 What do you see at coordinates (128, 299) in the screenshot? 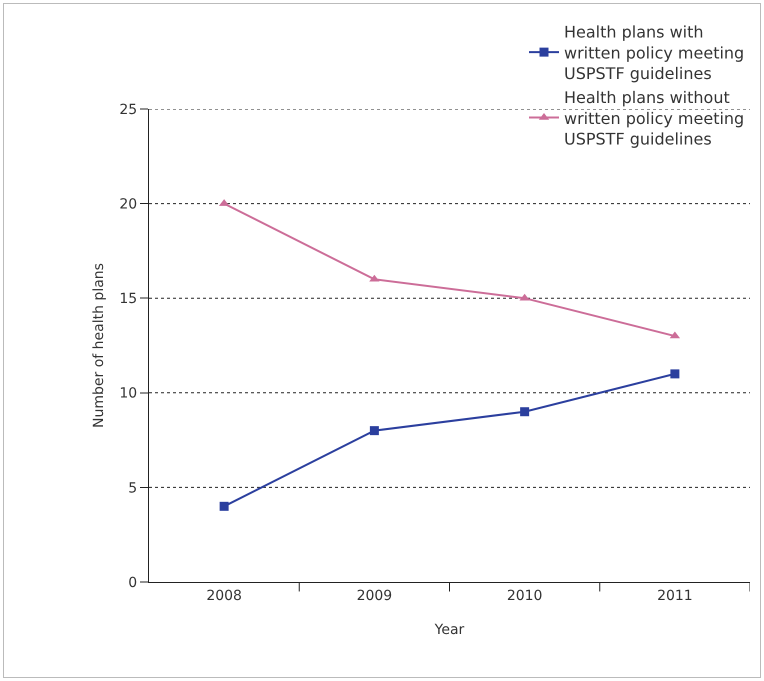
I see `y-tick-label: 15` at bounding box center [128, 299].